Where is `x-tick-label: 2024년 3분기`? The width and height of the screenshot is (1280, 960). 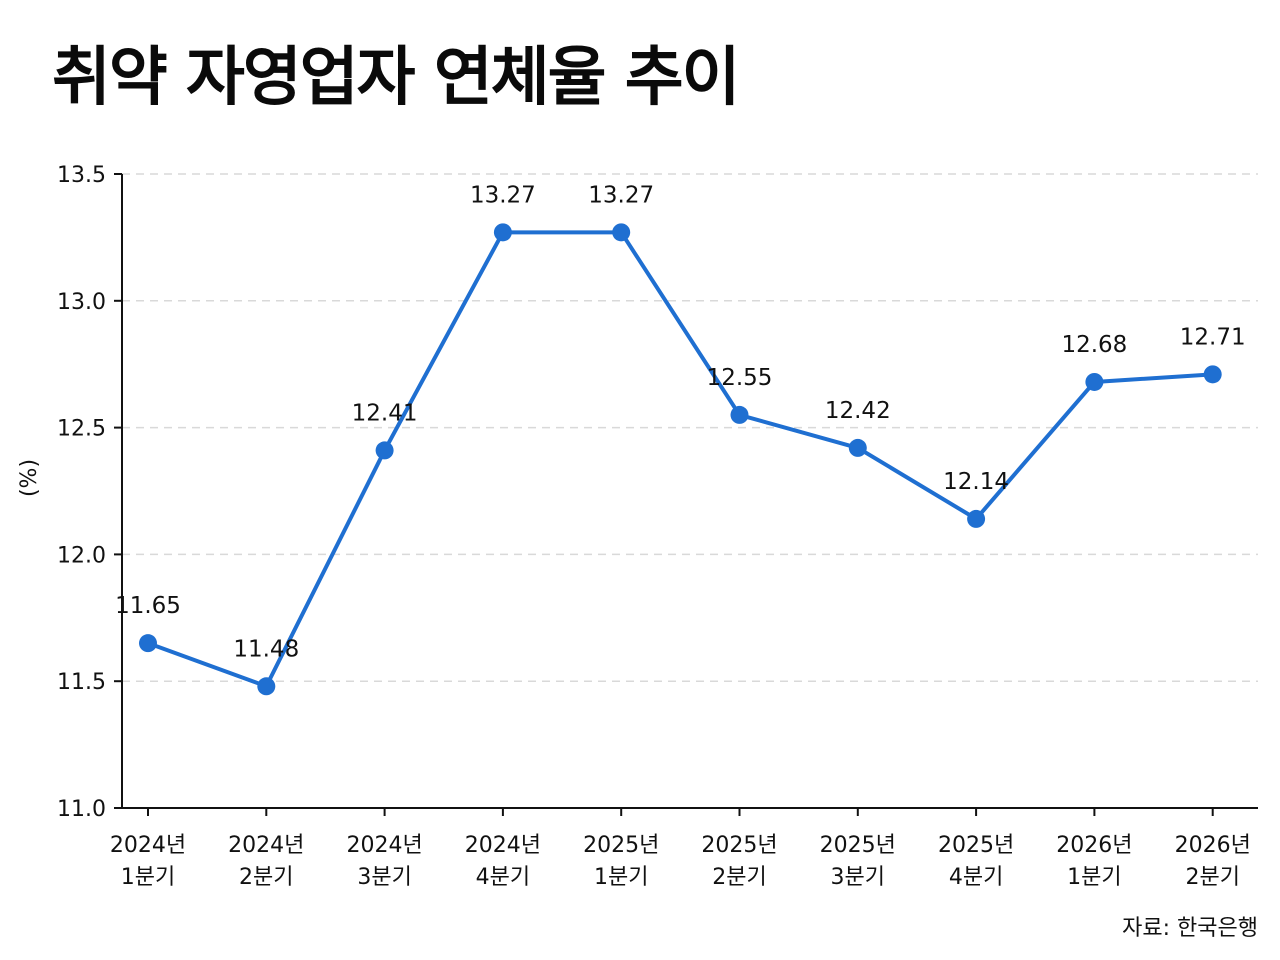
x-tick-label: 2024년 3분기 is located at coordinates (384, 861).